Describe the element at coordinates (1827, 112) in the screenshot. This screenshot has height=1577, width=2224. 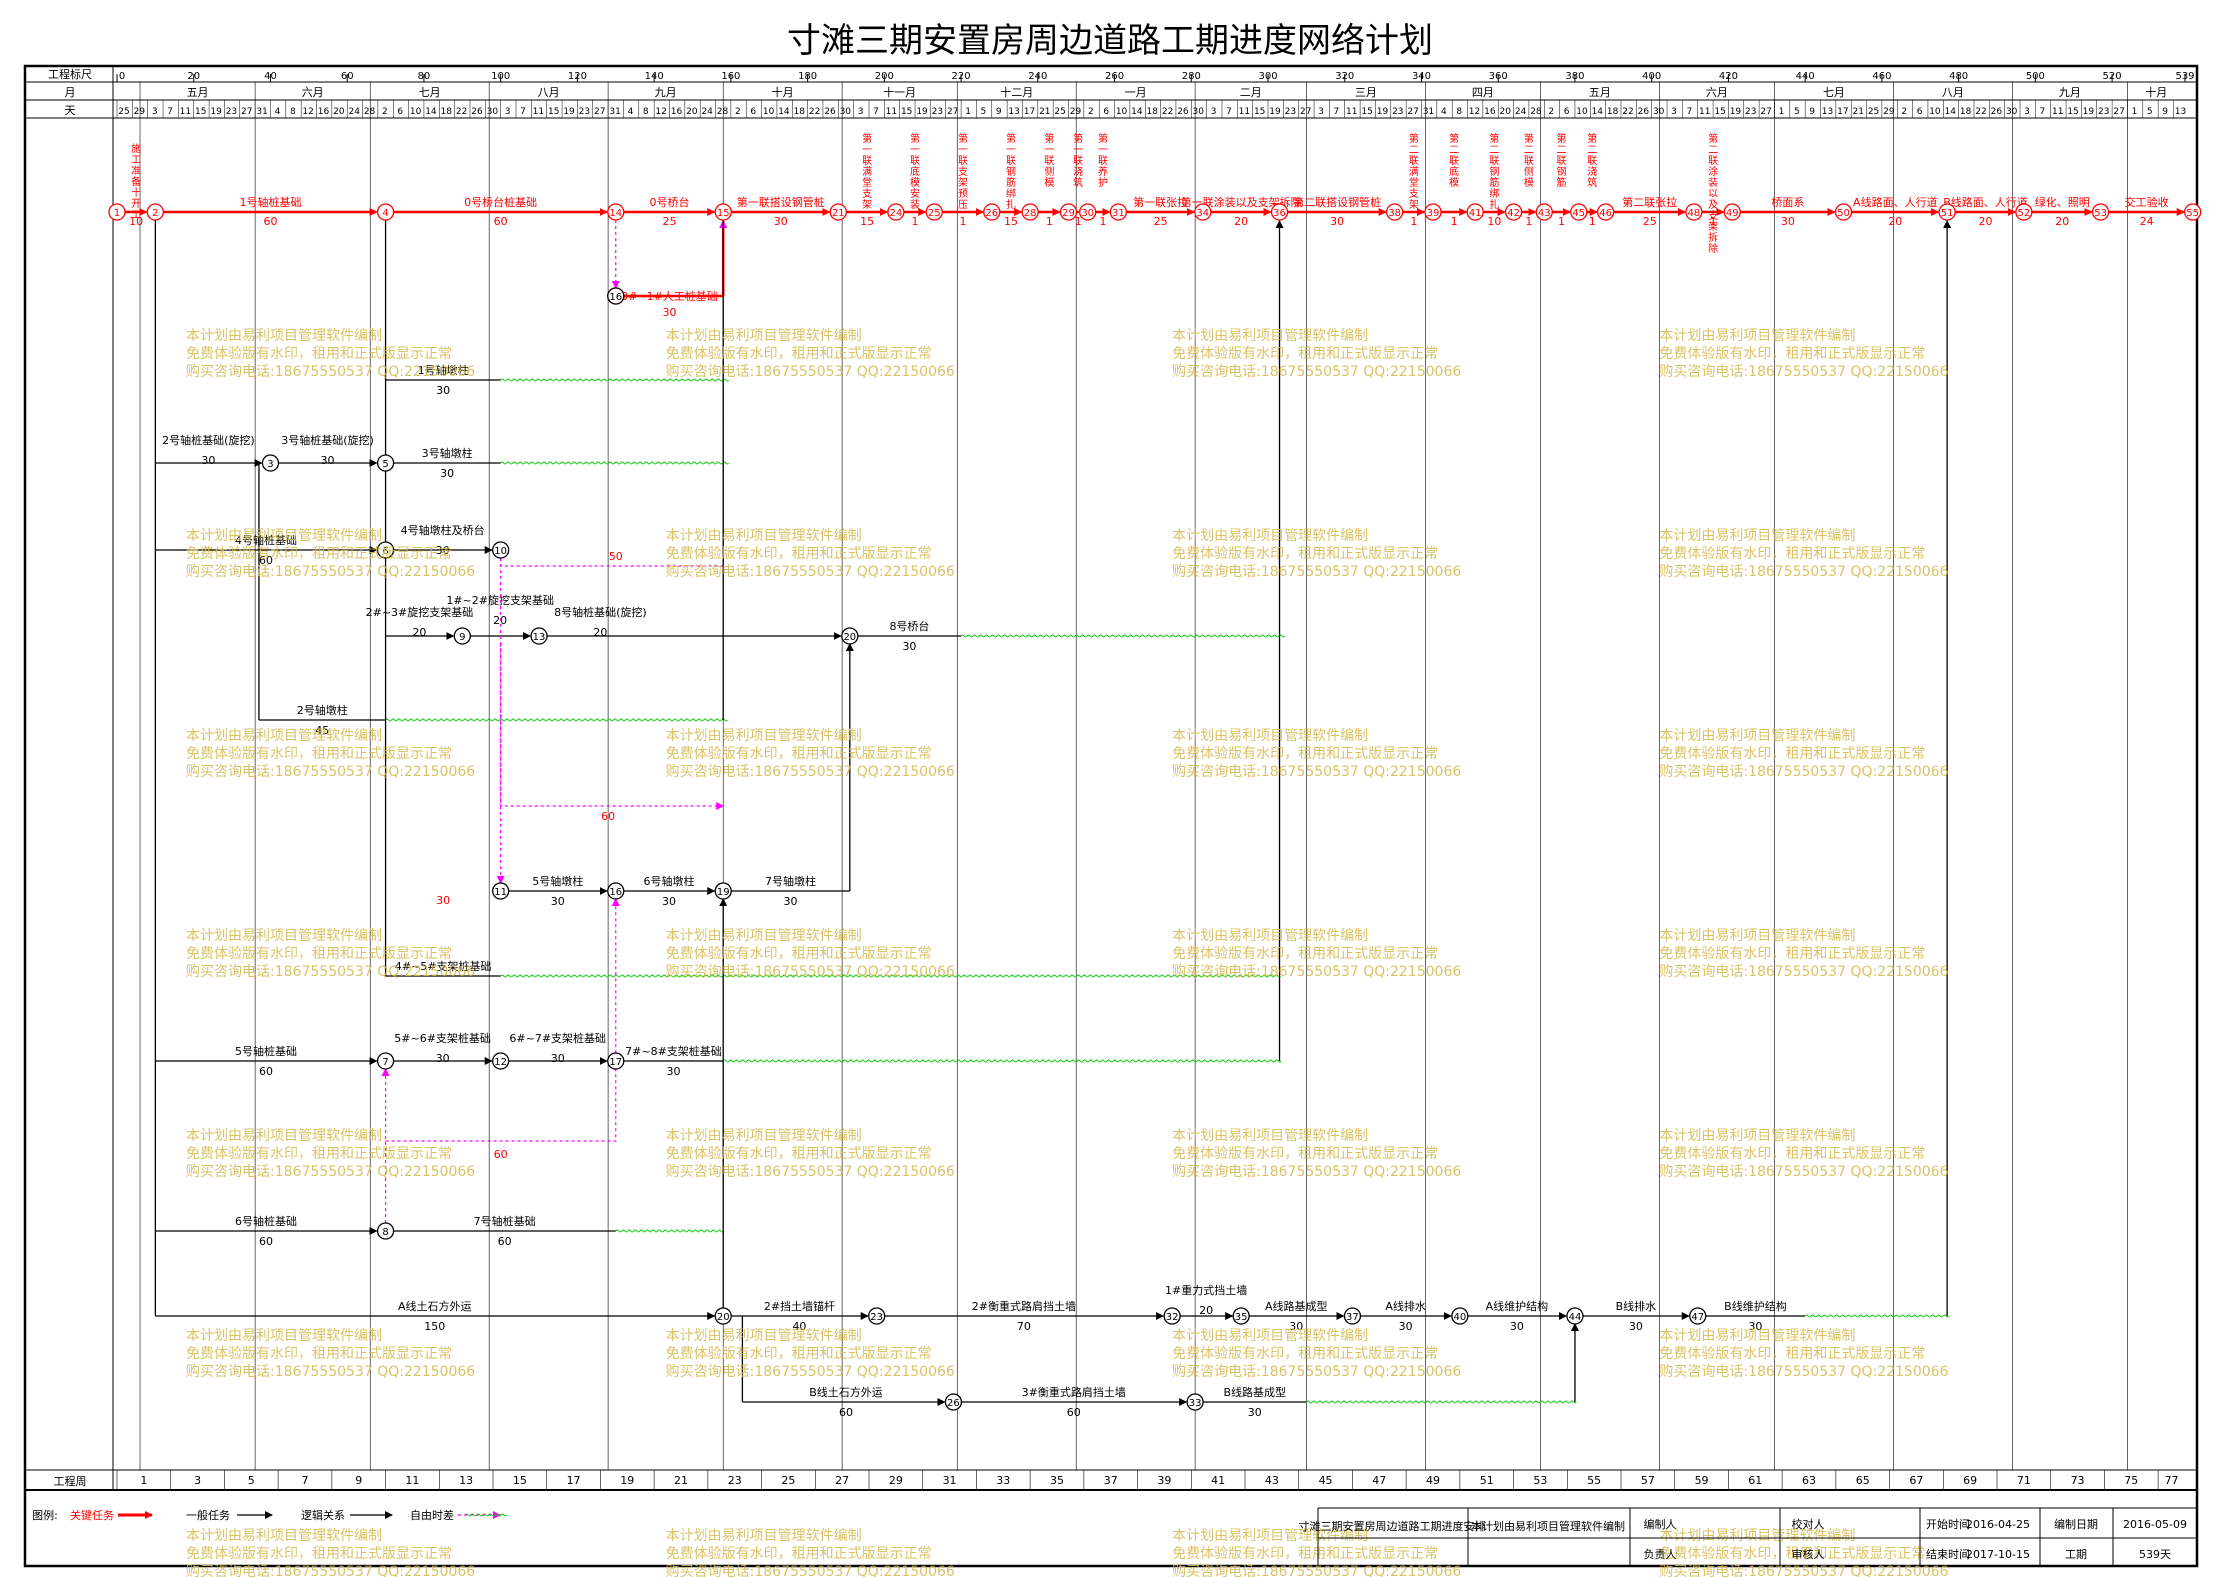
I see `day-number: 13` at that location.